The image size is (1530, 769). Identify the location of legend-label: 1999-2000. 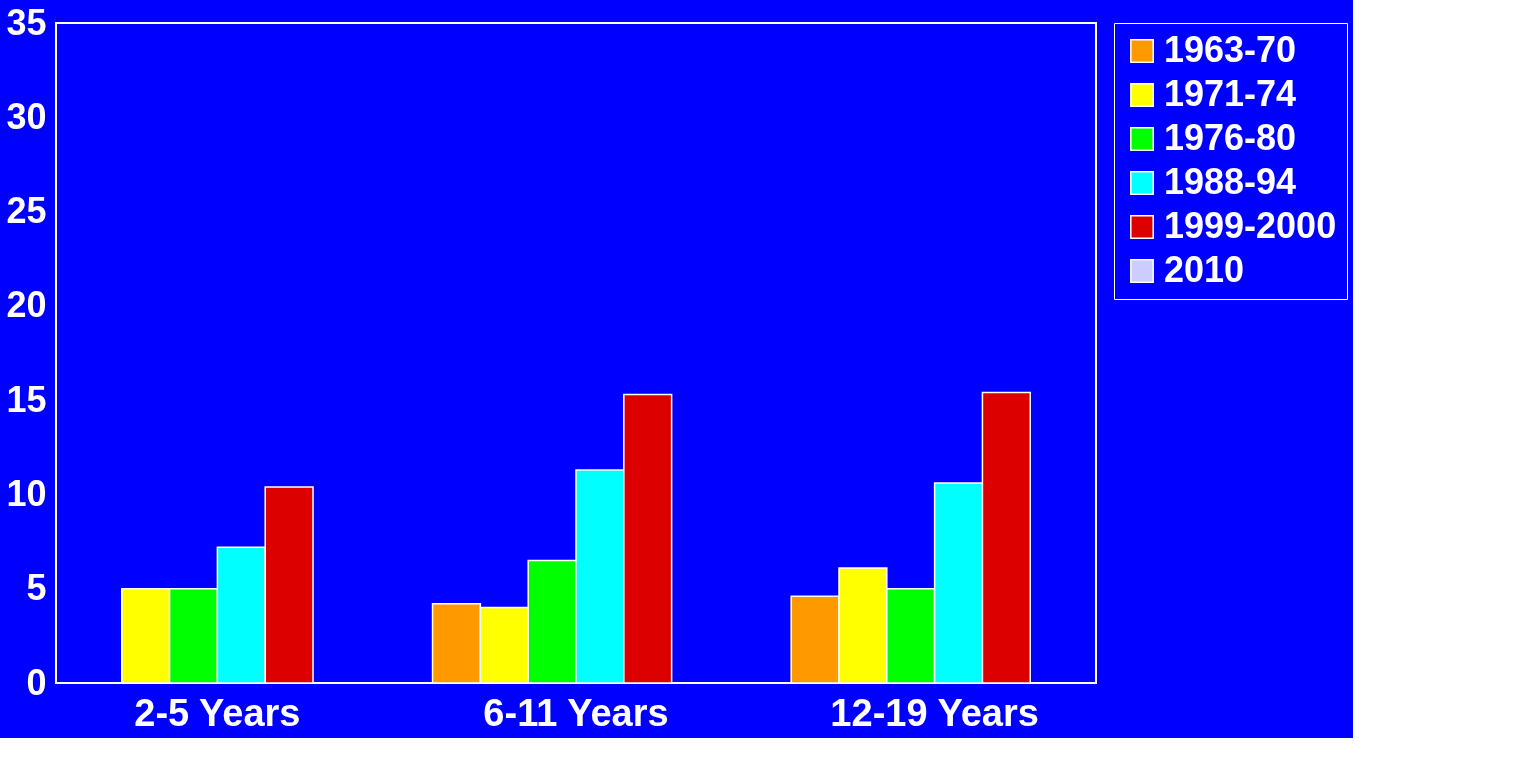
(1250, 225).